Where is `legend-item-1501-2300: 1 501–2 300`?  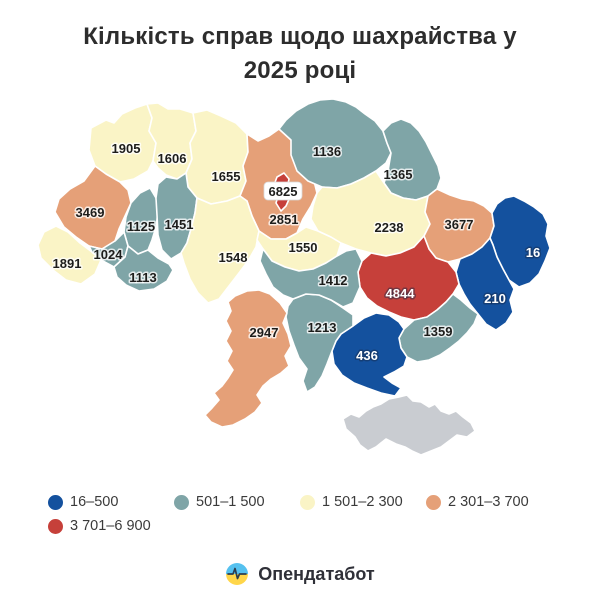 legend-item-1501-2300: 1 501–2 300 is located at coordinates (351, 502).